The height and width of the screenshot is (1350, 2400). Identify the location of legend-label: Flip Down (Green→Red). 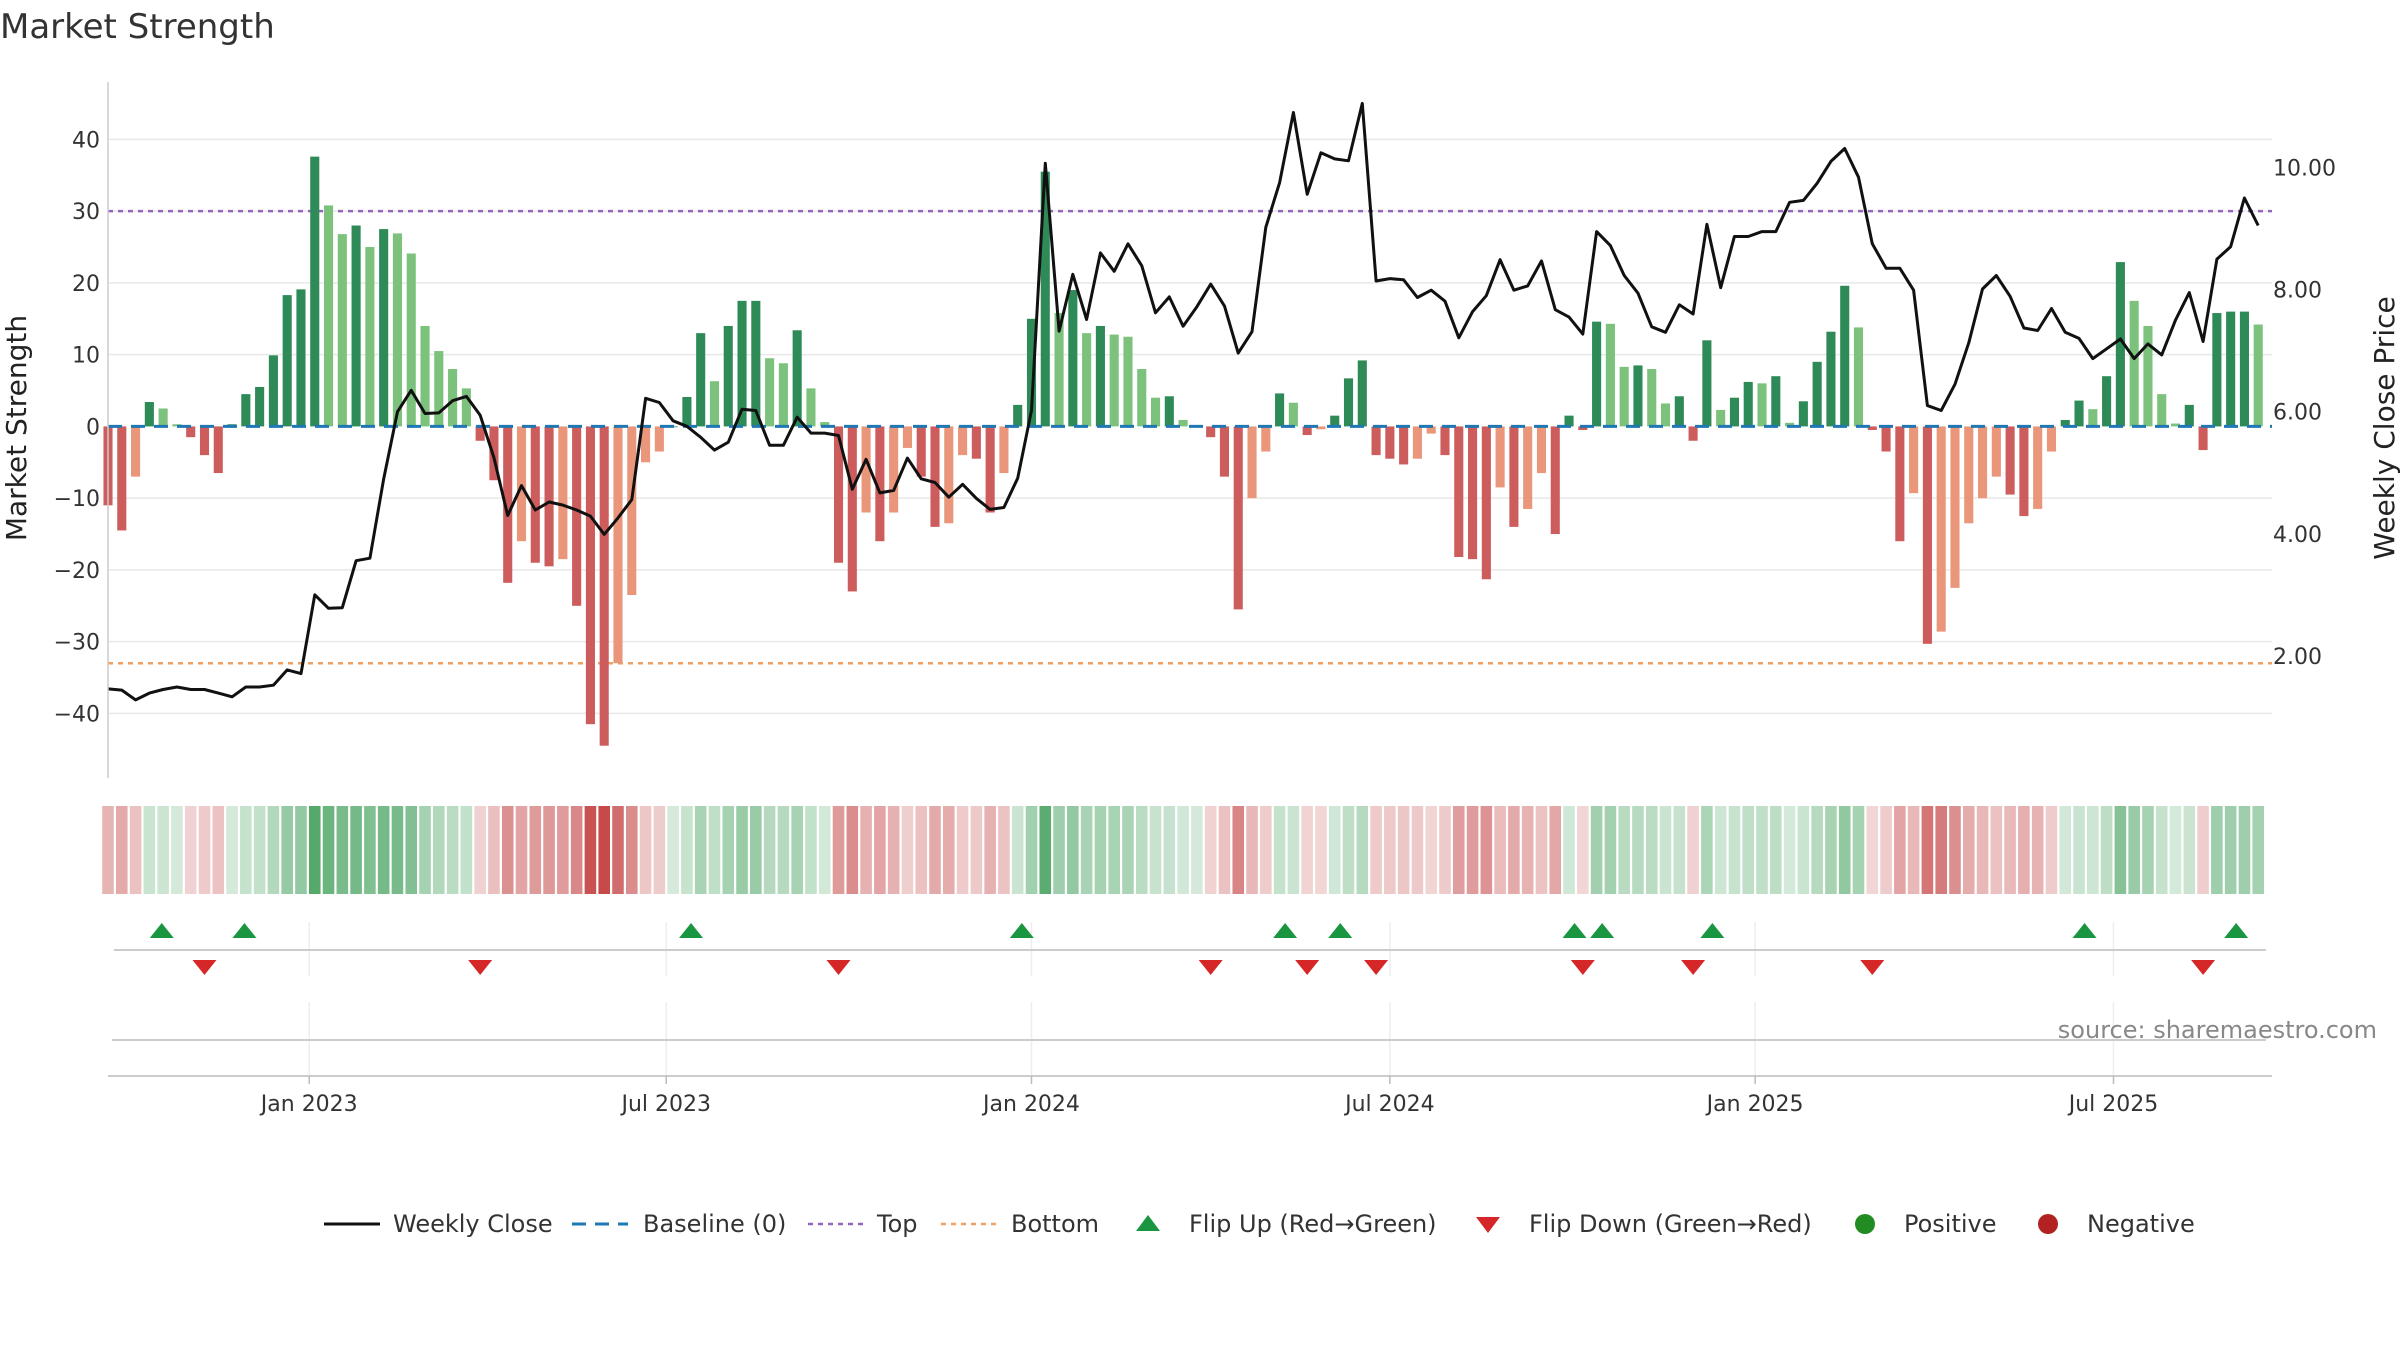
(1670, 1224).